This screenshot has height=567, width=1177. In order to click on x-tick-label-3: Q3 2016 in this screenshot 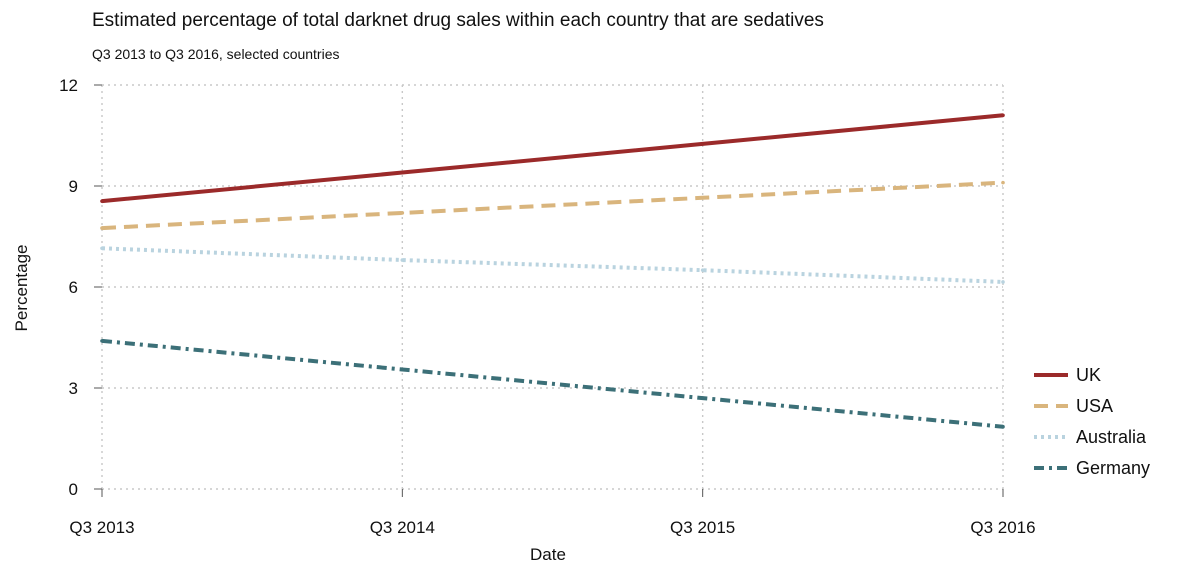, I will do `click(1002, 527)`.